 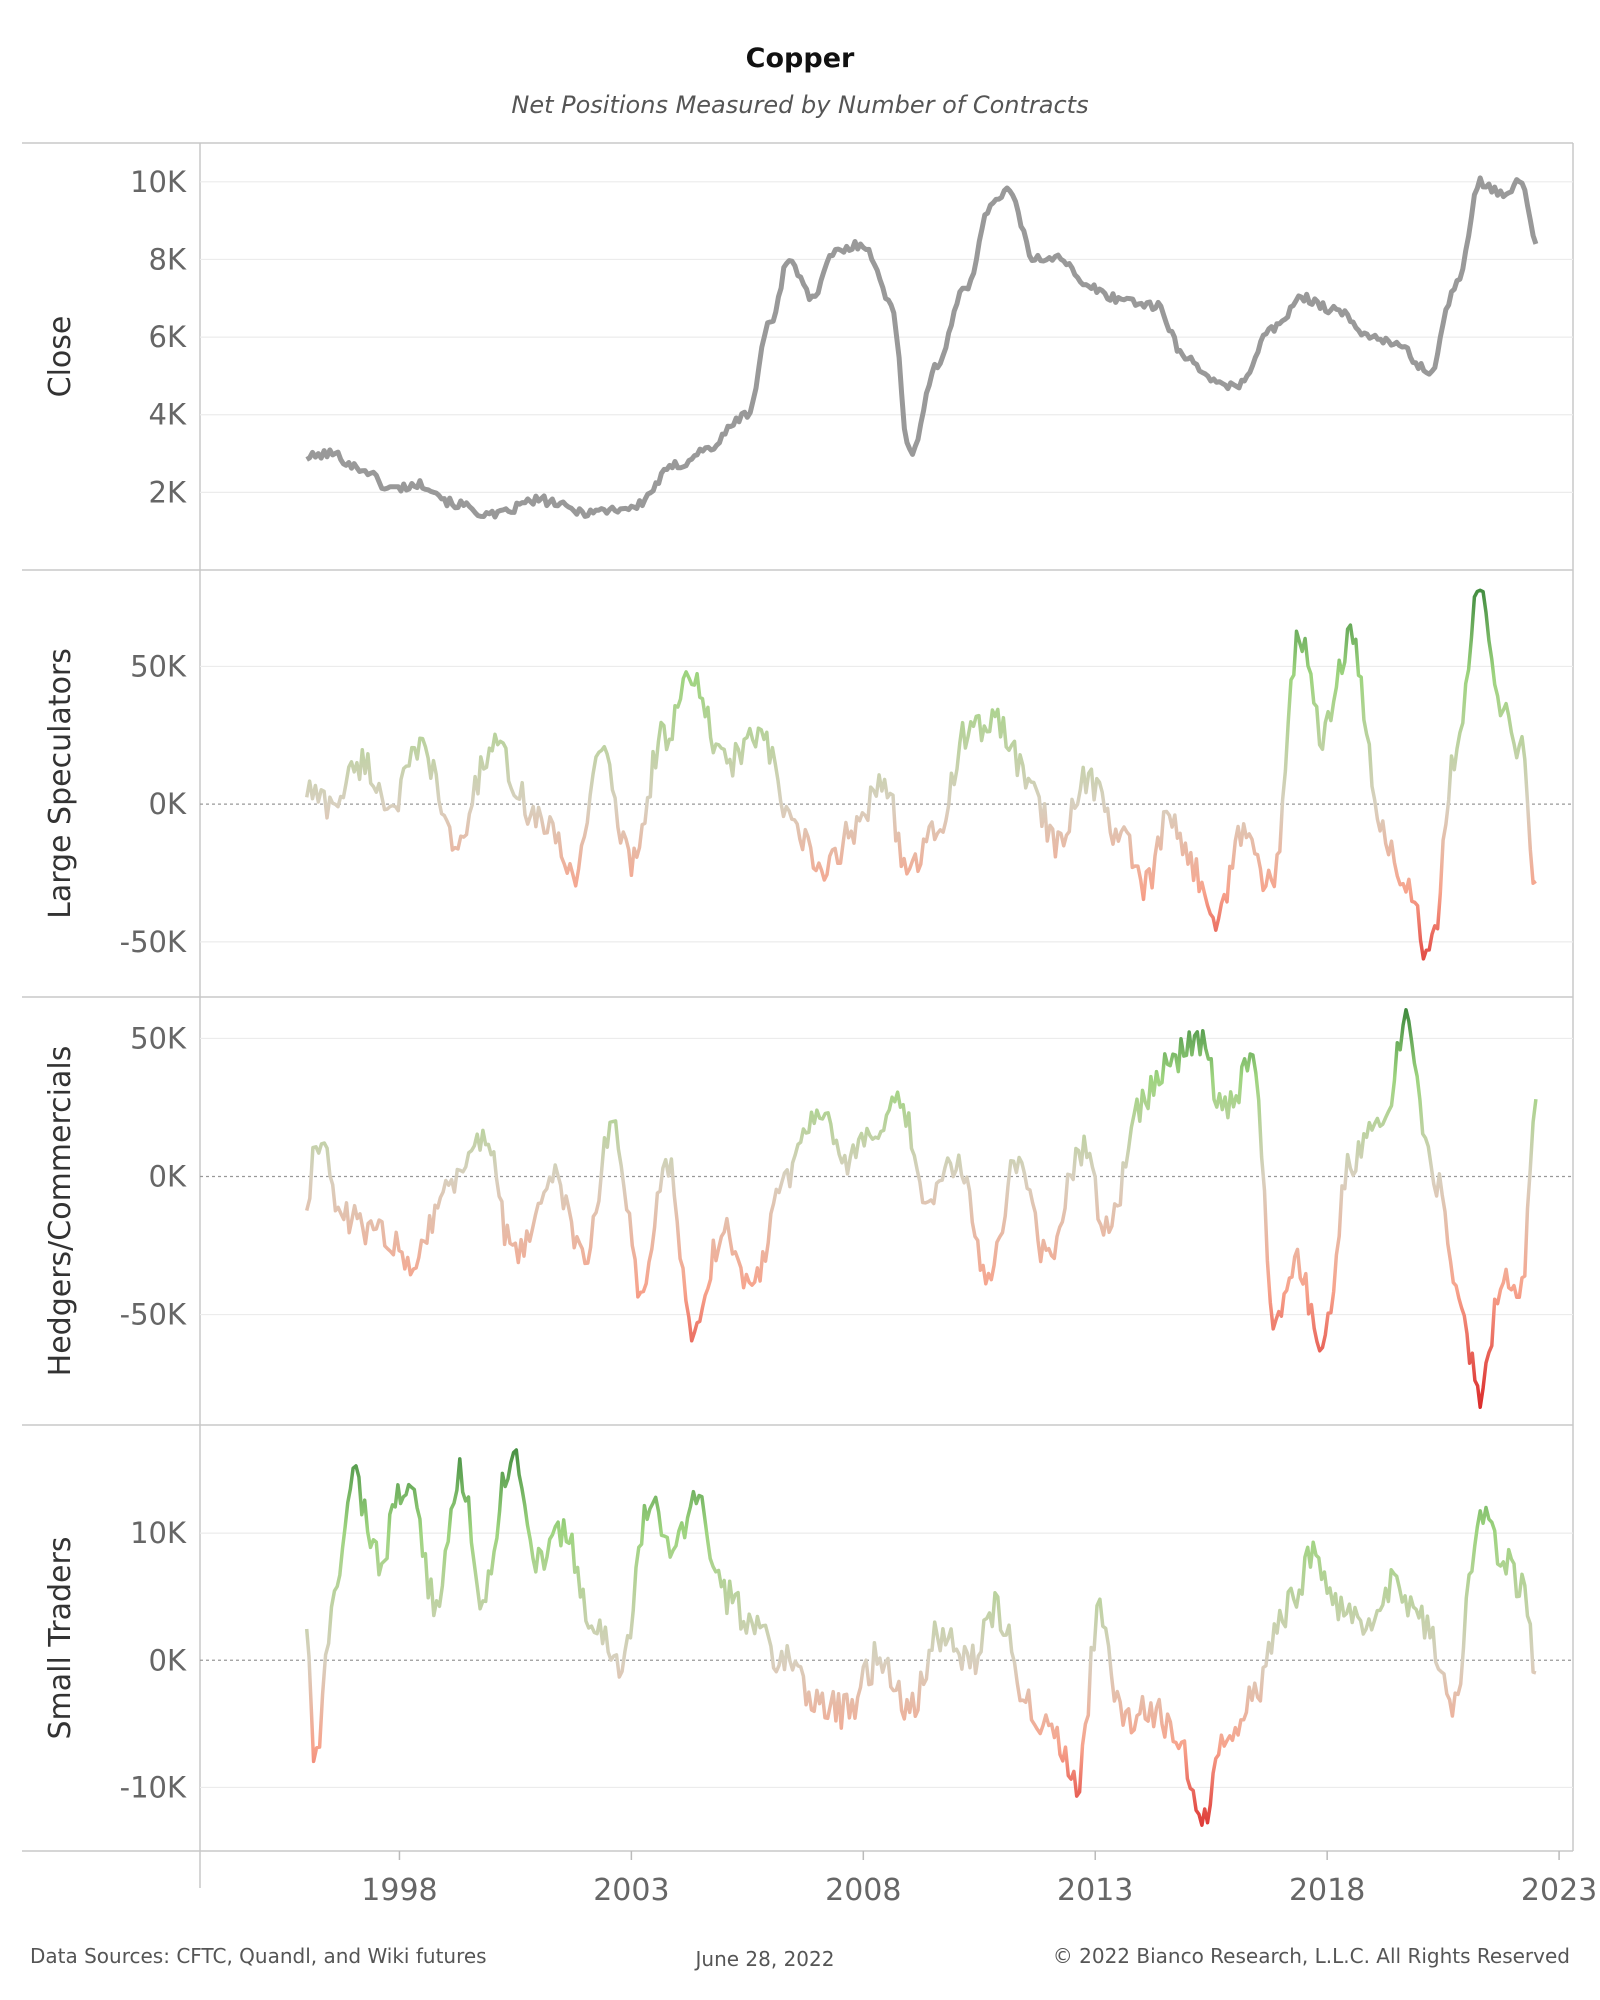 I want to click on x-tick-label: 2013, so click(x=1095, y=1890).